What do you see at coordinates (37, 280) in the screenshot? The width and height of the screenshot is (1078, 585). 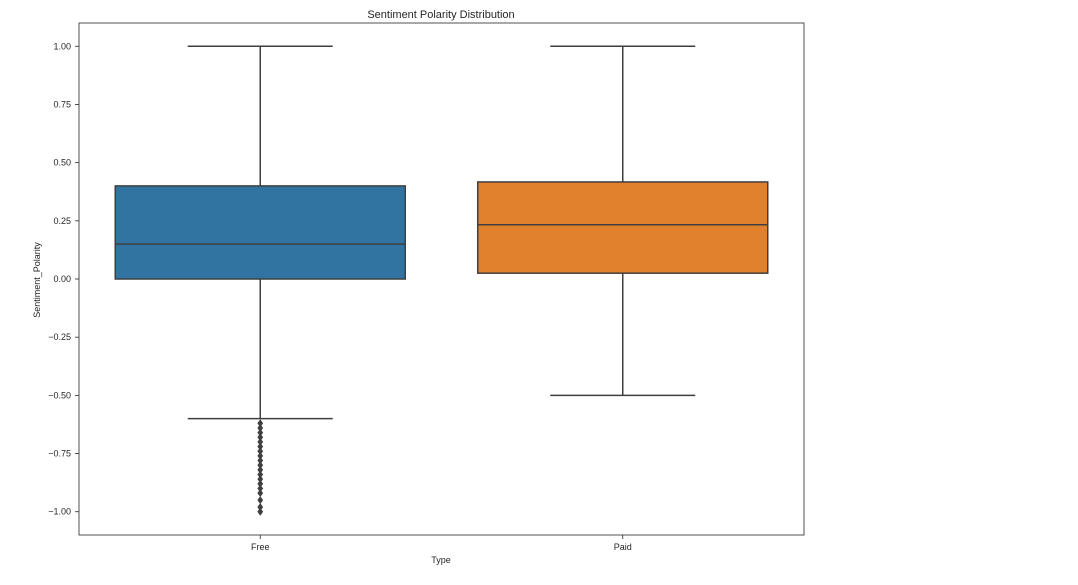 I see `y-axis-label: Sentiment_Polarity` at bounding box center [37, 280].